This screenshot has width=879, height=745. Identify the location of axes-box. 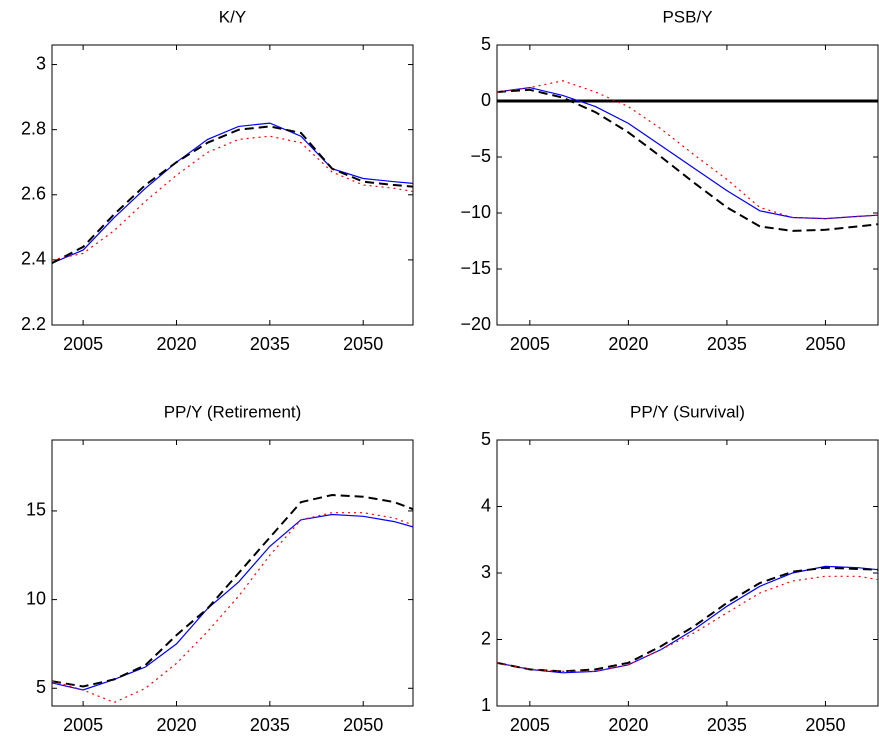
(232, 573).